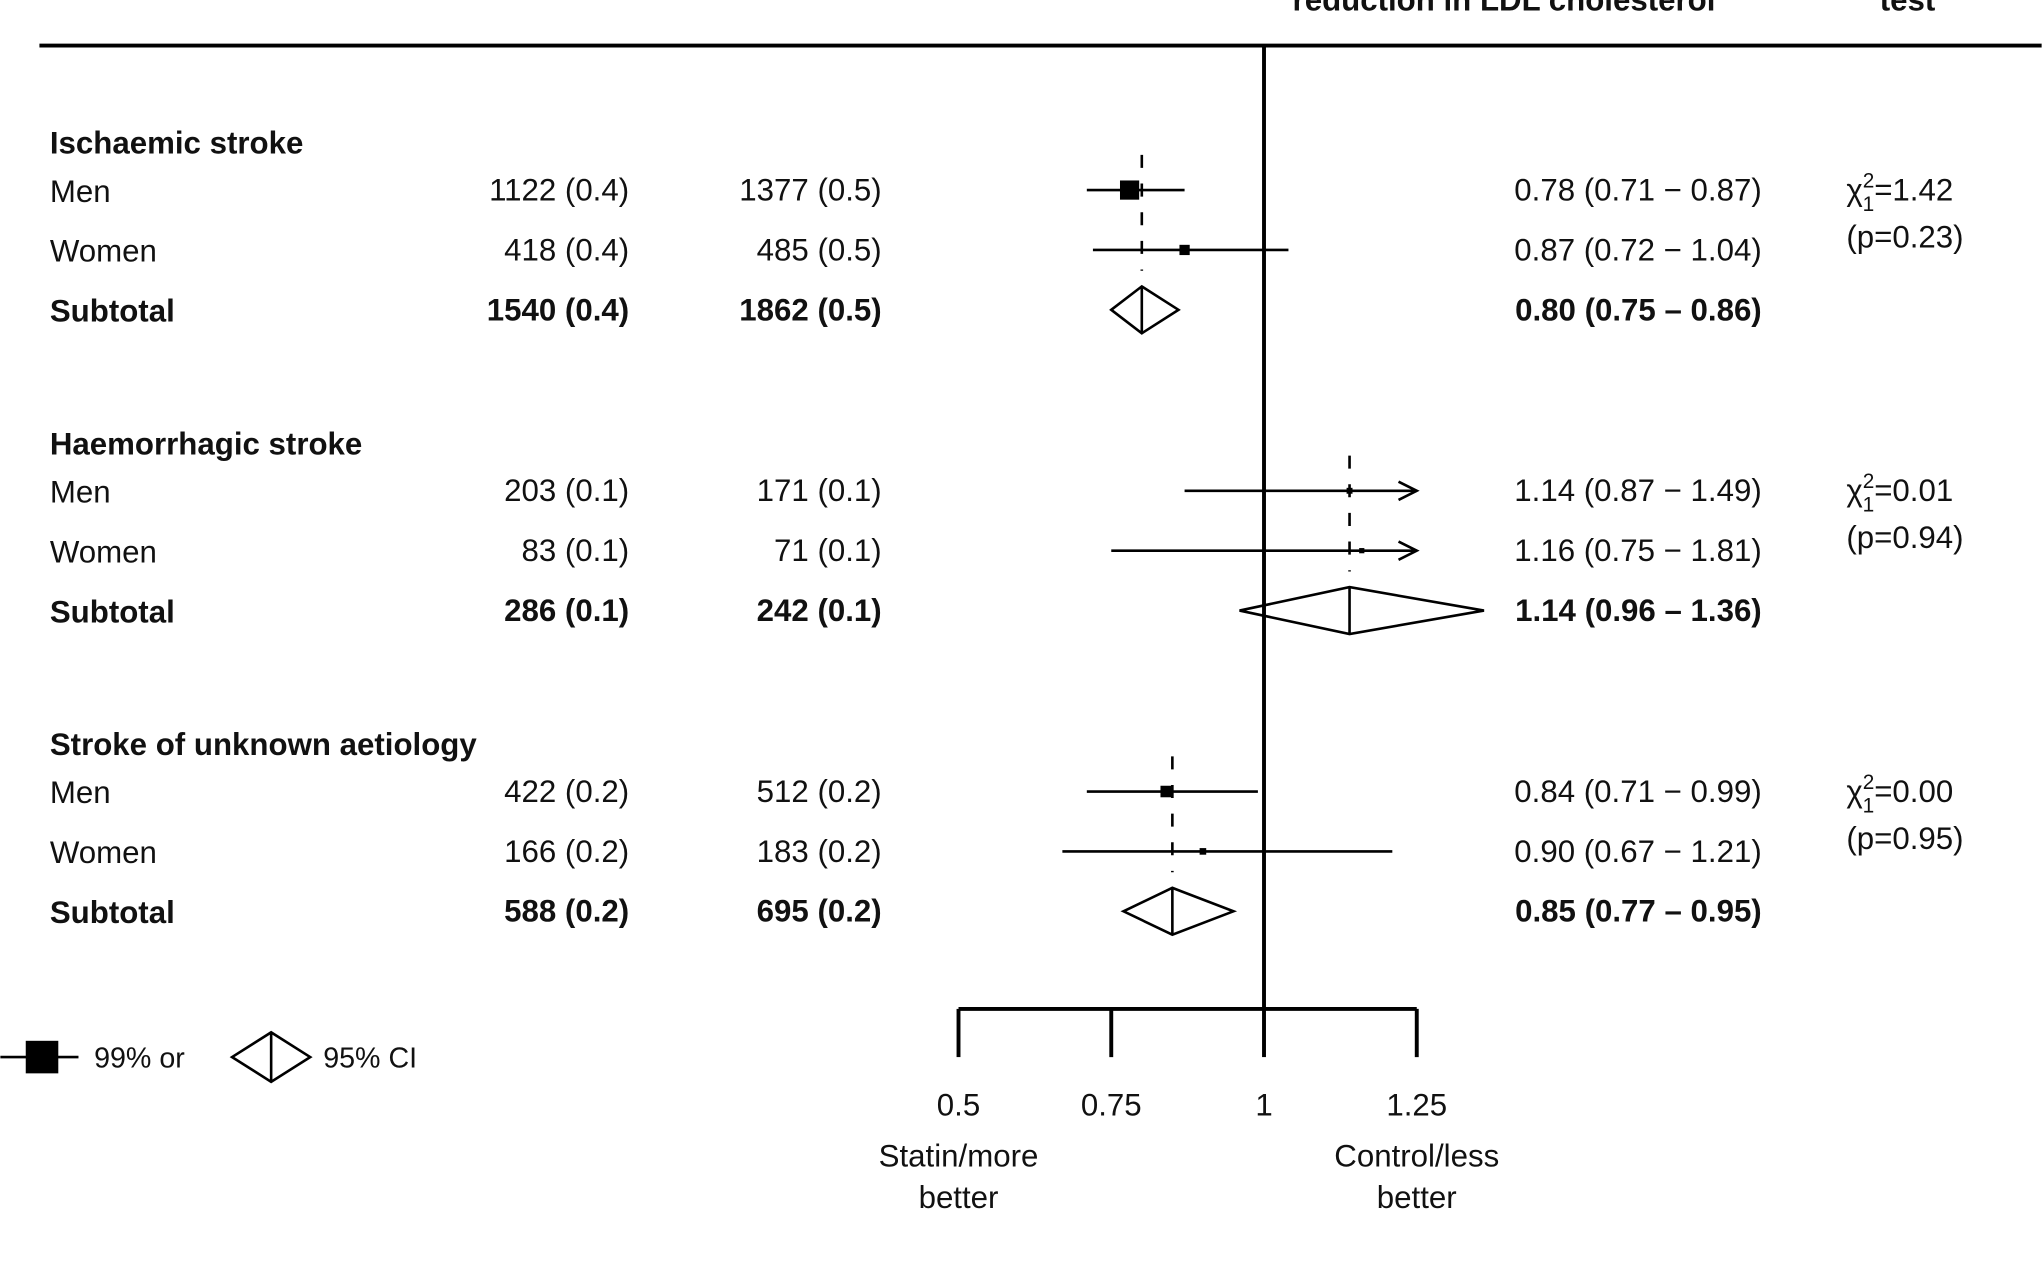 The width and height of the screenshot is (2042, 1281). I want to click on test-p: (p=0.95), so click(1904, 838).